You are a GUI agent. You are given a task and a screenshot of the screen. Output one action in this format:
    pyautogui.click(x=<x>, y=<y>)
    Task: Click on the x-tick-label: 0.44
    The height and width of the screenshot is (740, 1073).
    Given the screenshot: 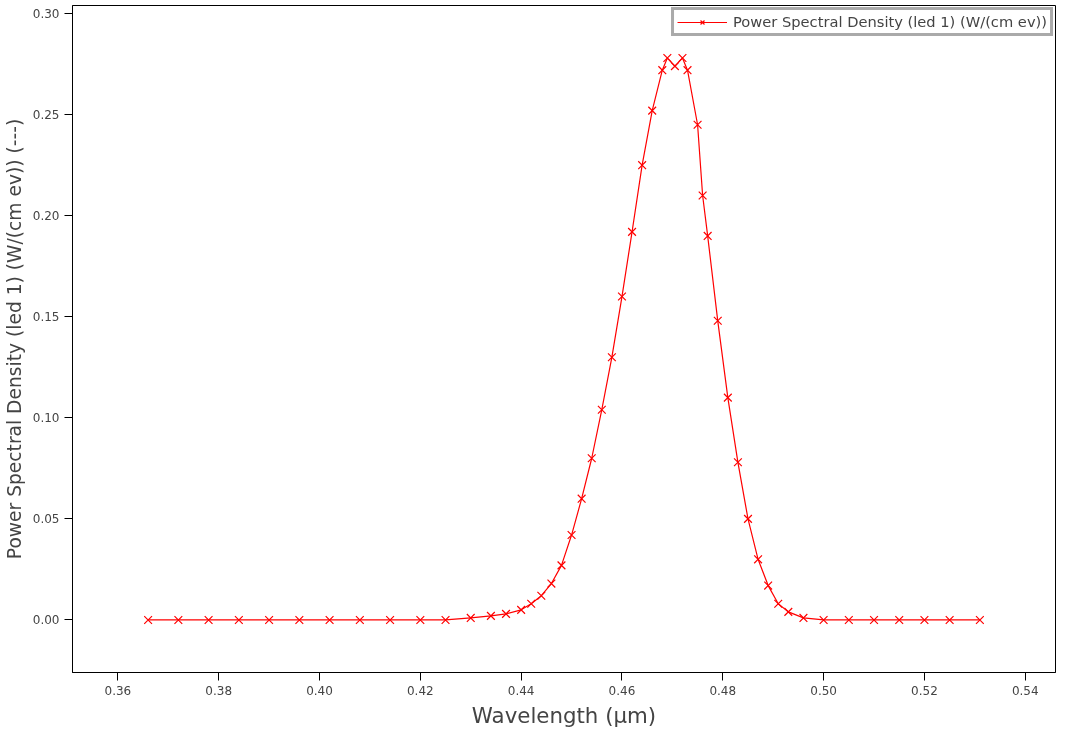 What is the action you would take?
    pyautogui.click(x=521, y=690)
    